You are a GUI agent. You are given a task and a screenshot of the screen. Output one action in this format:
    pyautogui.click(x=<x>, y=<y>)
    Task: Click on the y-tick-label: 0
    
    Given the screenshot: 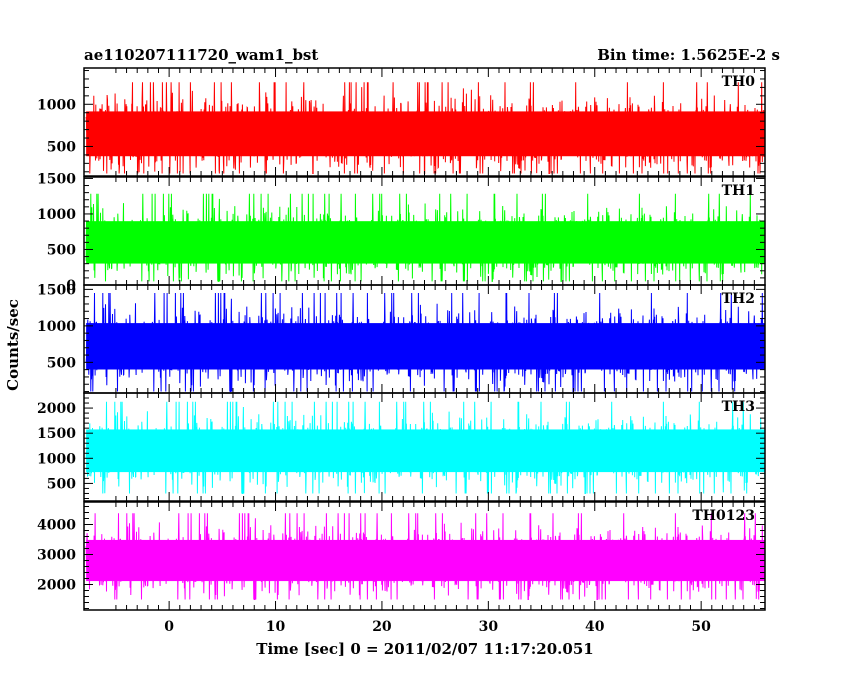 What is the action you would take?
    pyautogui.click(x=71, y=286)
    